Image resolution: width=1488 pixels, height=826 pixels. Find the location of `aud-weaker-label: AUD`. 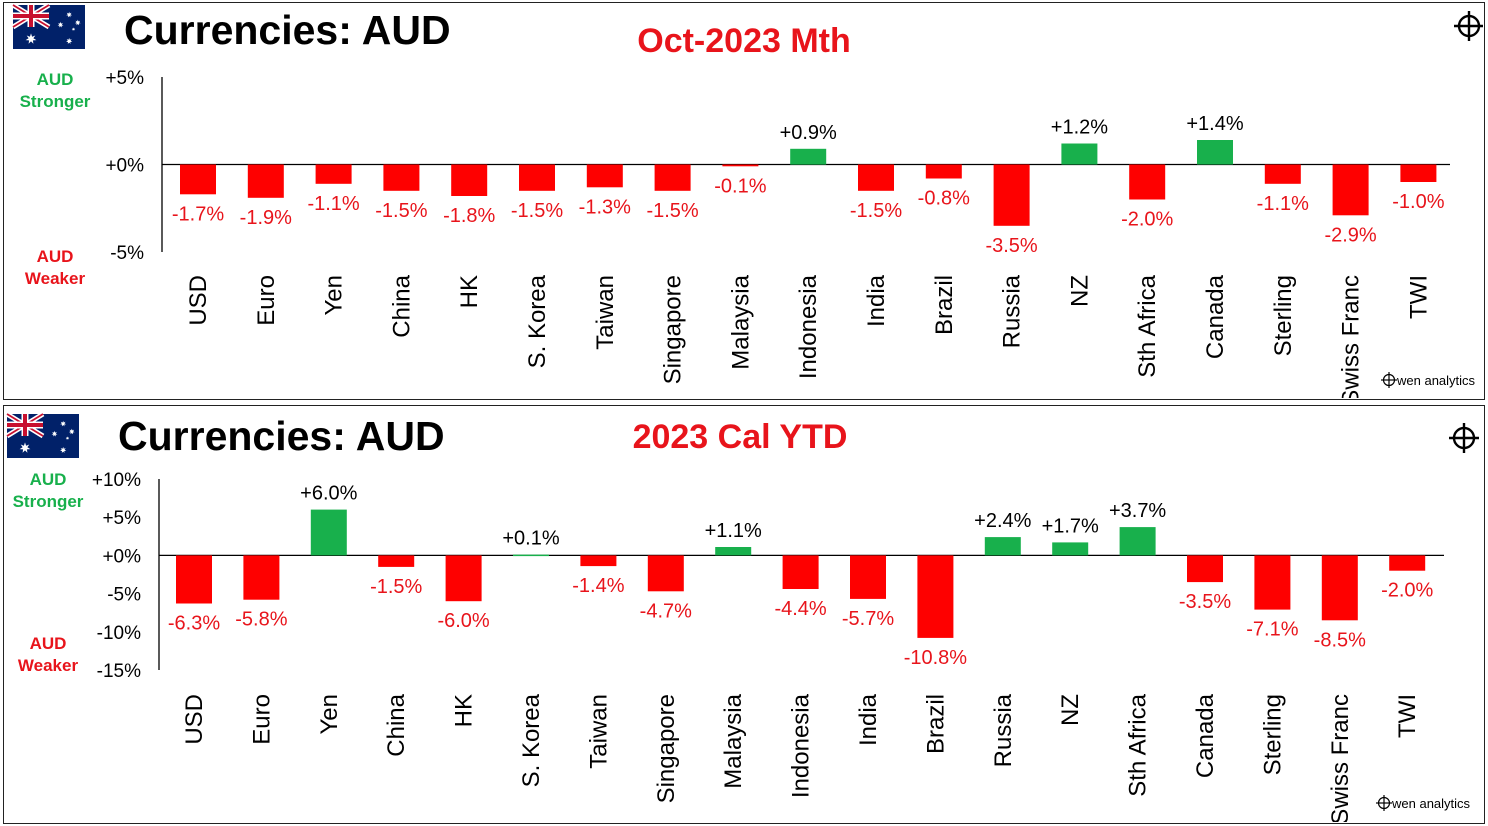

aud-weaker-label: AUD is located at coordinates (48, 643).